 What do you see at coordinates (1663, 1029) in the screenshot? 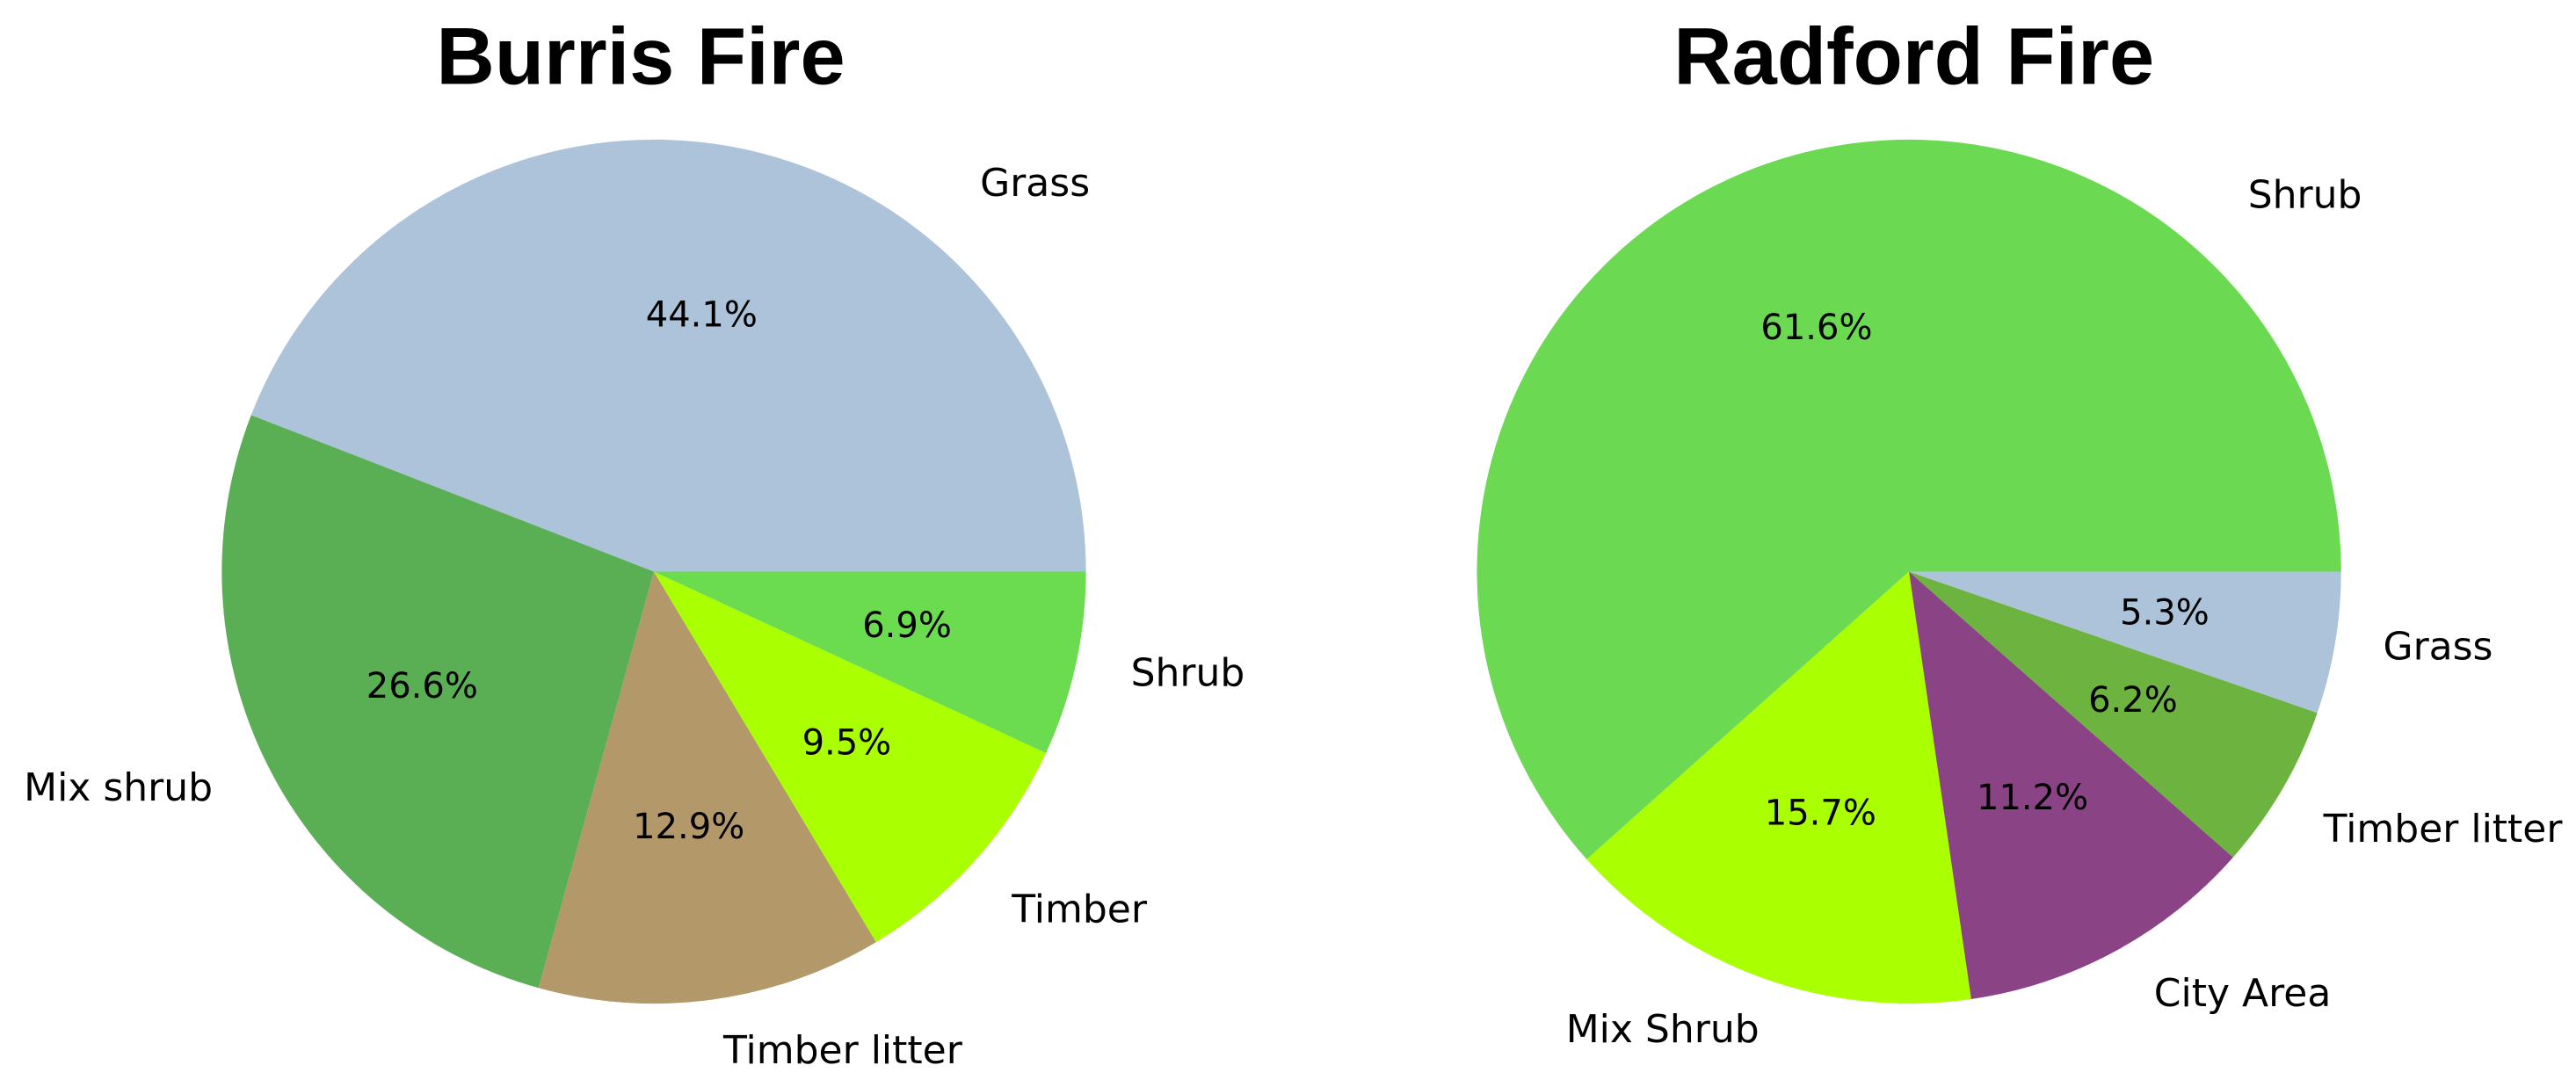
I see `category-label: Mix Shrub` at bounding box center [1663, 1029].